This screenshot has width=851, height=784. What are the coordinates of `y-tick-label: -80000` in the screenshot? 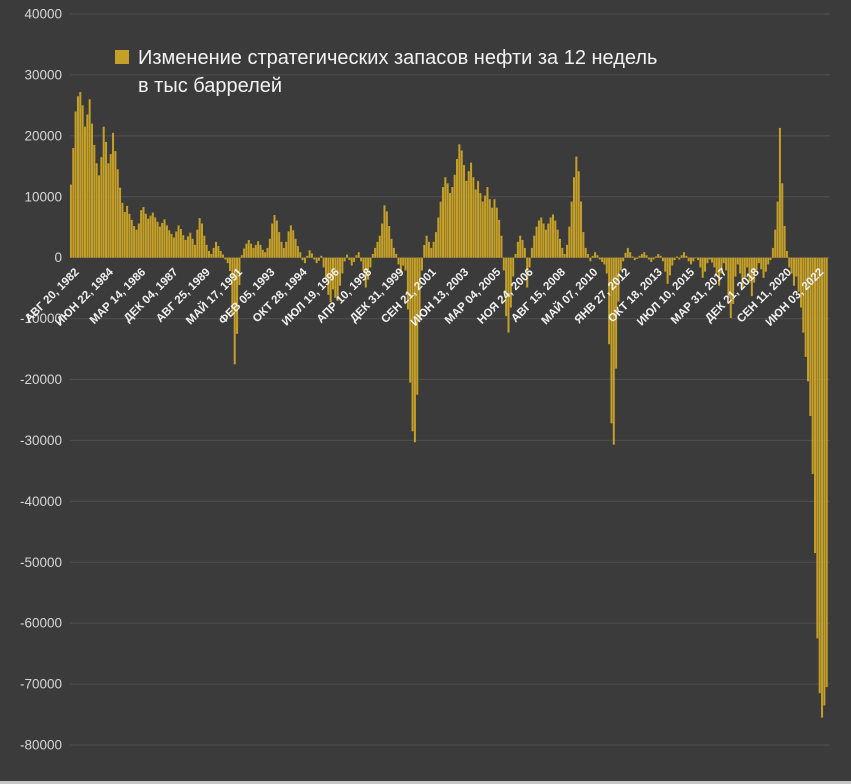 It's located at (41, 745).